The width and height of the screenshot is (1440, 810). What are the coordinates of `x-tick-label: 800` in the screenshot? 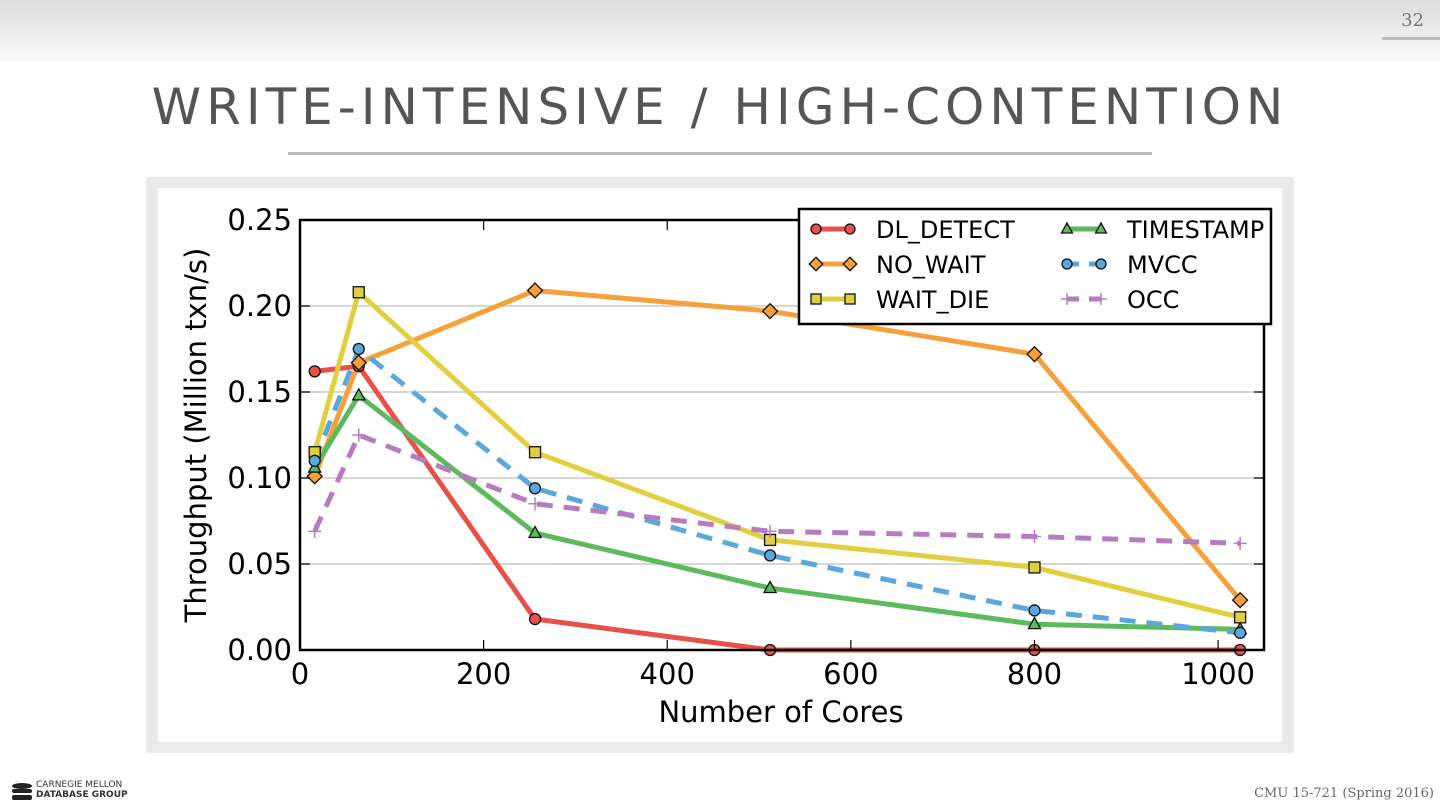 It's located at (1034, 674).